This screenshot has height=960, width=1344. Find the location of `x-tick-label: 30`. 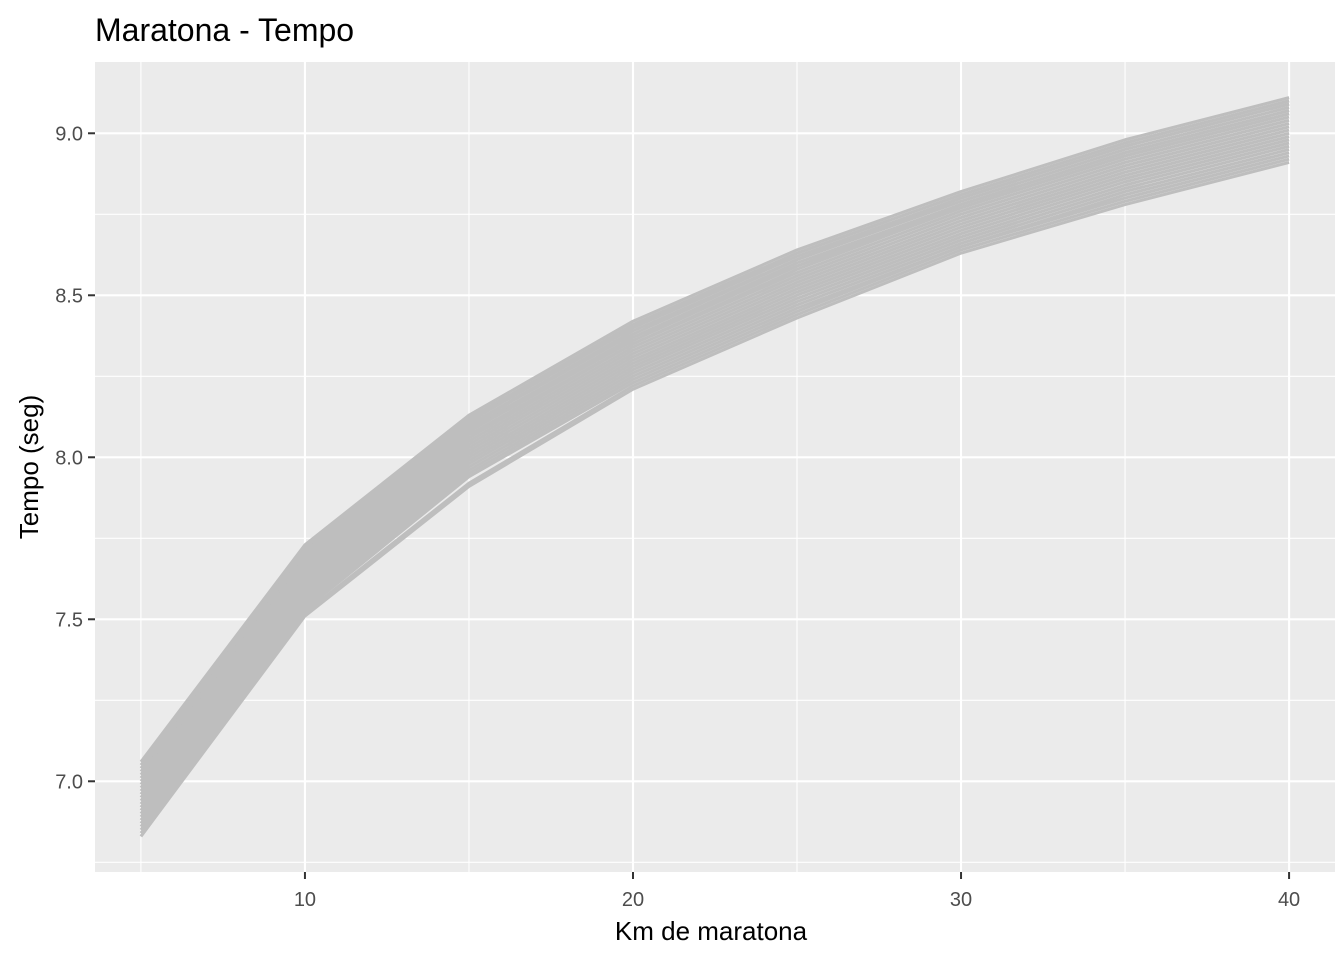

x-tick-label: 30 is located at coordinates (961, 900).